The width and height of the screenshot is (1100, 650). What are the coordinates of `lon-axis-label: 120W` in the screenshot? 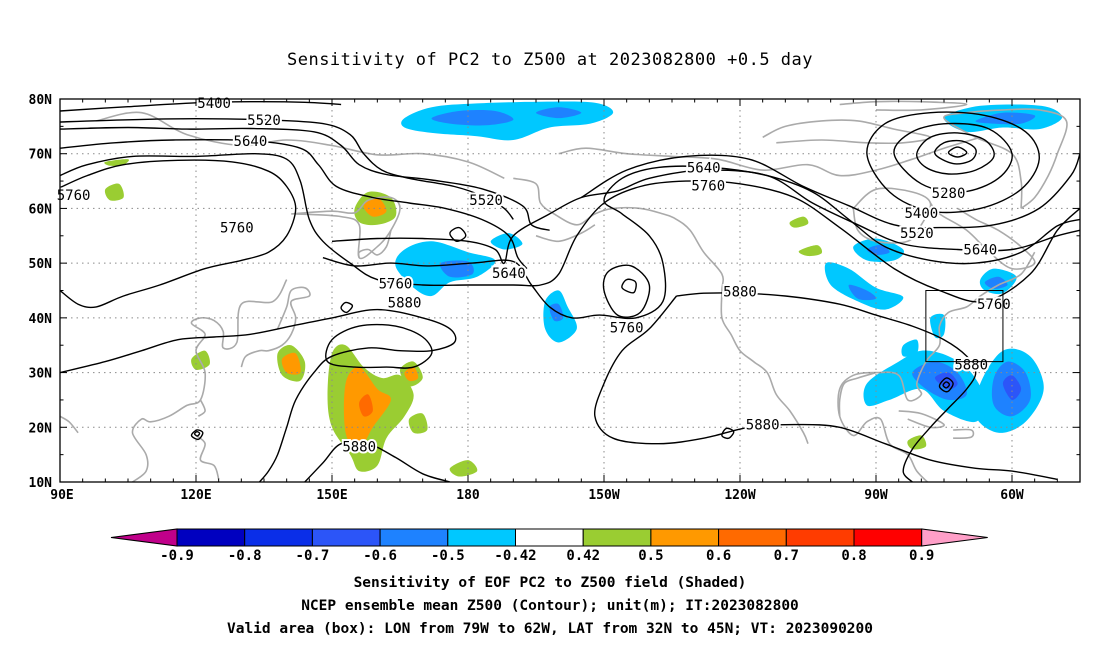 It's located at (739, 495).